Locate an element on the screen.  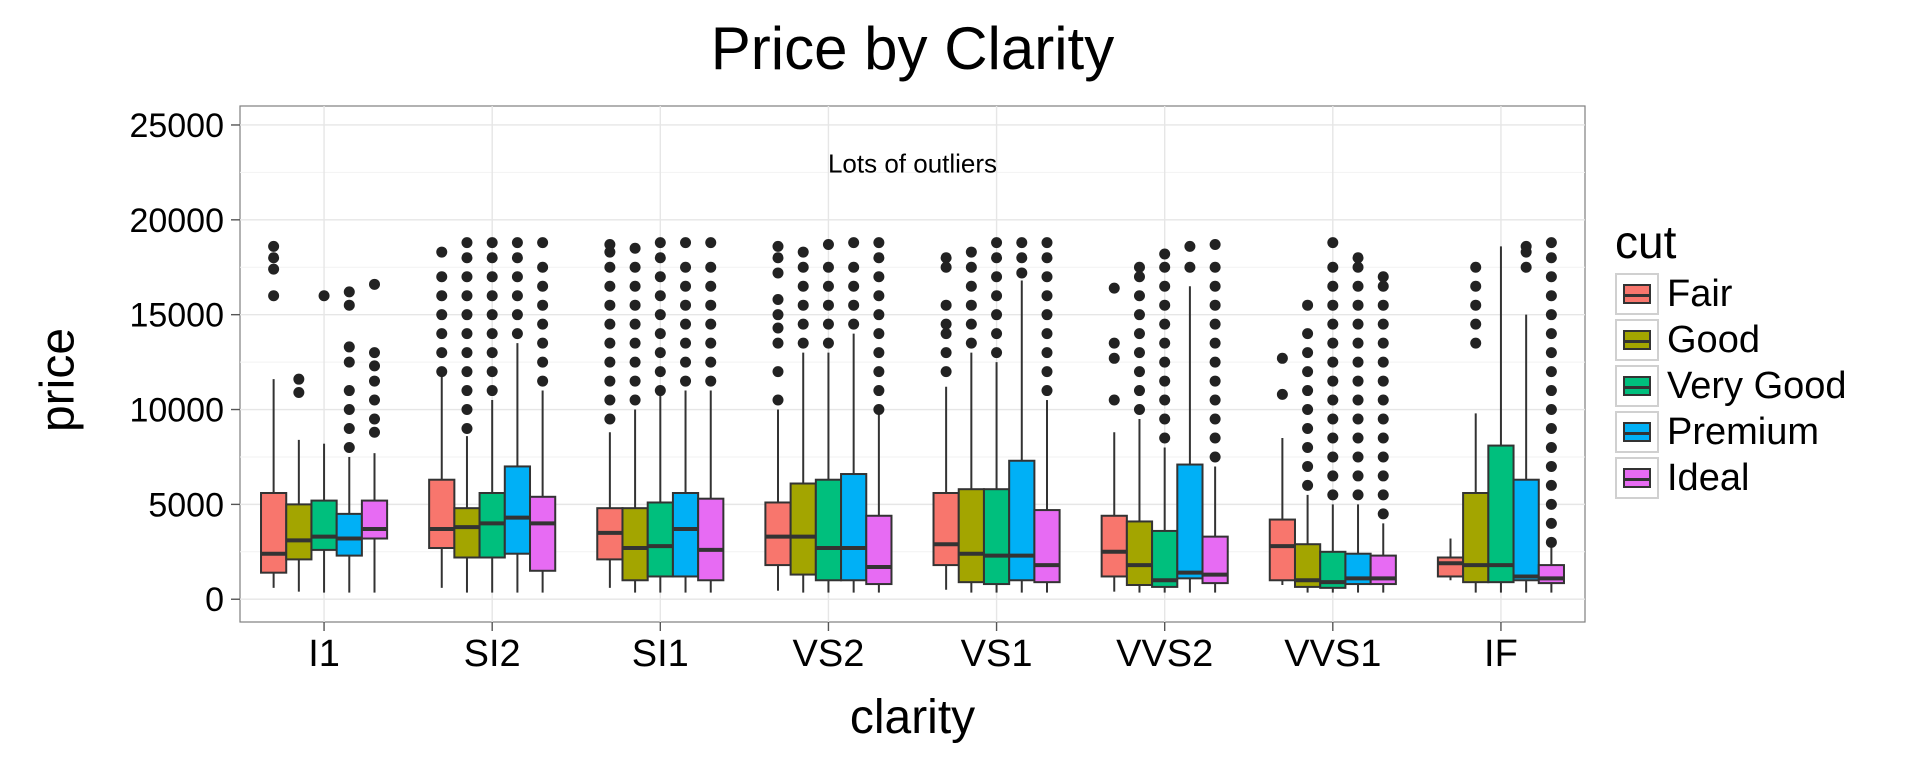
x-axis: I1 SI2 SI1 VS2 VS1 VVS2 VVS1 IF is located at coordinates (913, 648).